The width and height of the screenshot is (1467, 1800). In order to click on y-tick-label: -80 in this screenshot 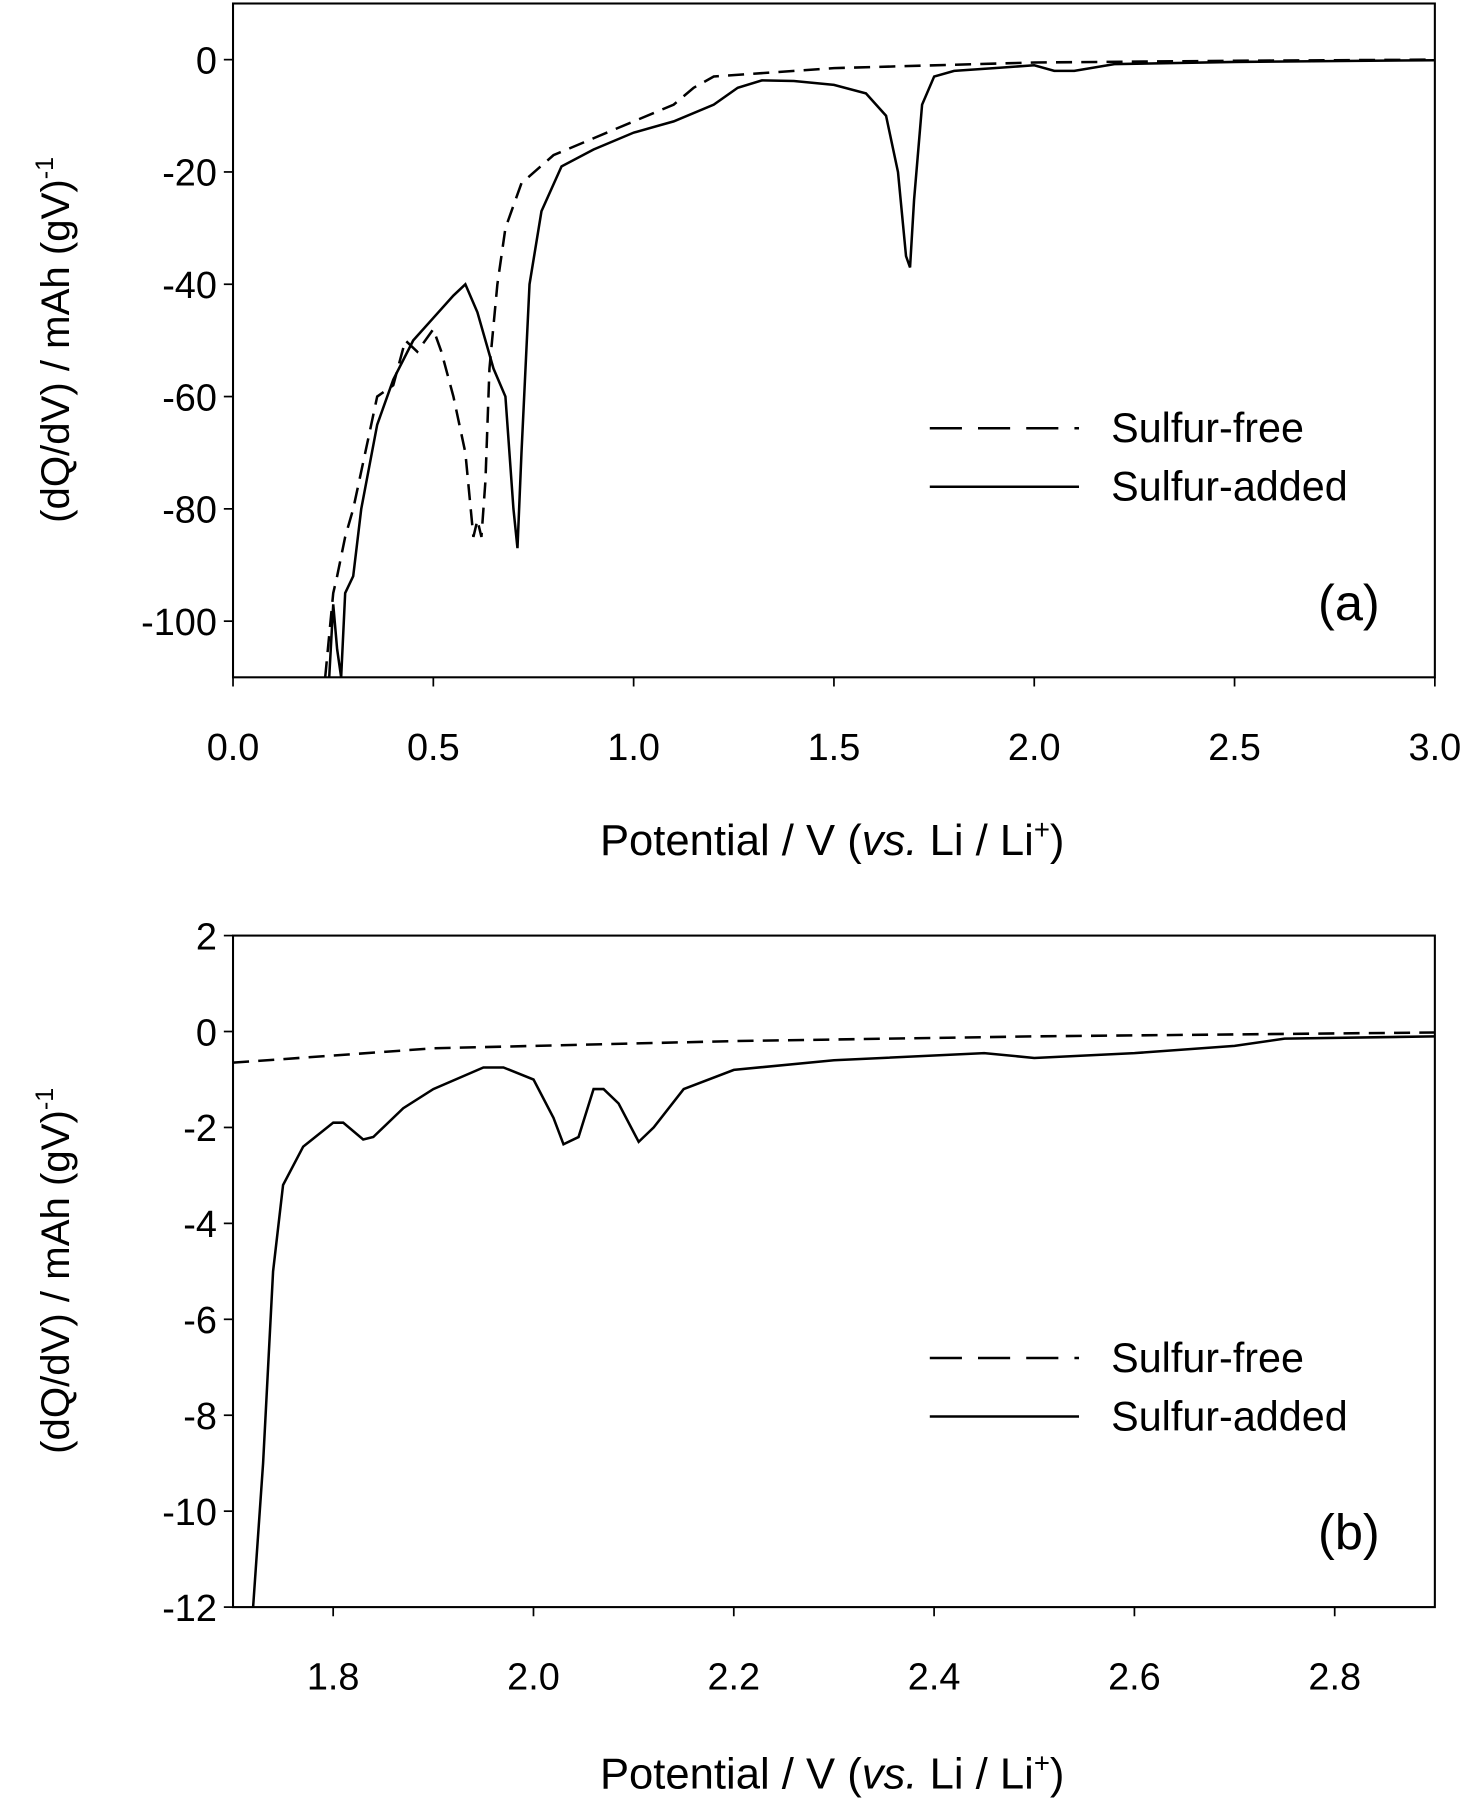, I will do `click(189, 511)`.